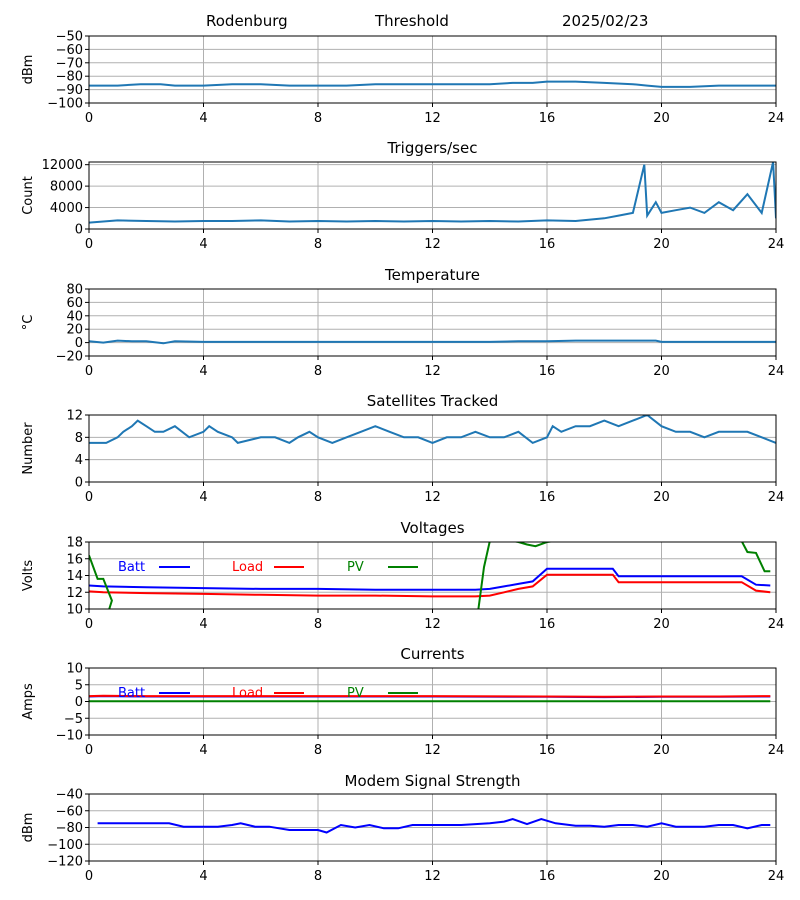 The width and height of the screenshot is (800, 900). I want to click on y-tick-label: 40, so click(74, 316).